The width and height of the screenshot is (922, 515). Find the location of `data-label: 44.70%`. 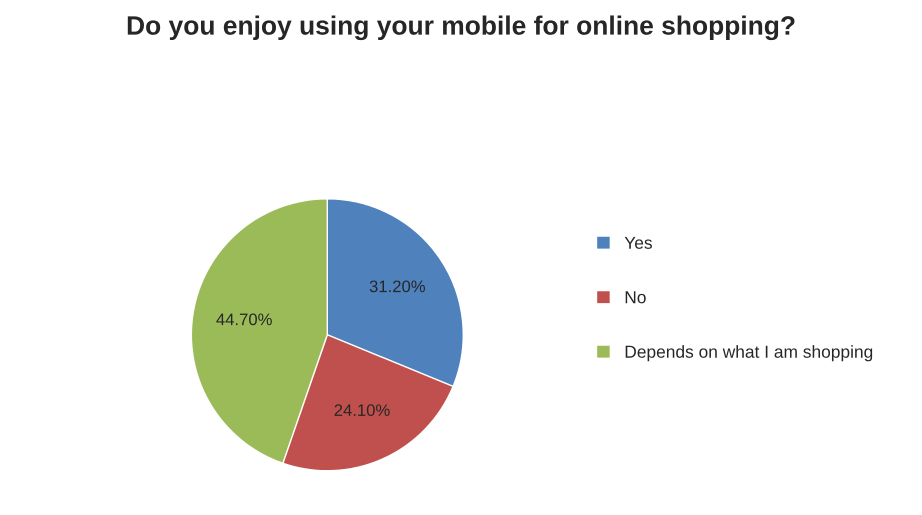

data-label: 44.70% is located at coordinates (244, 319).